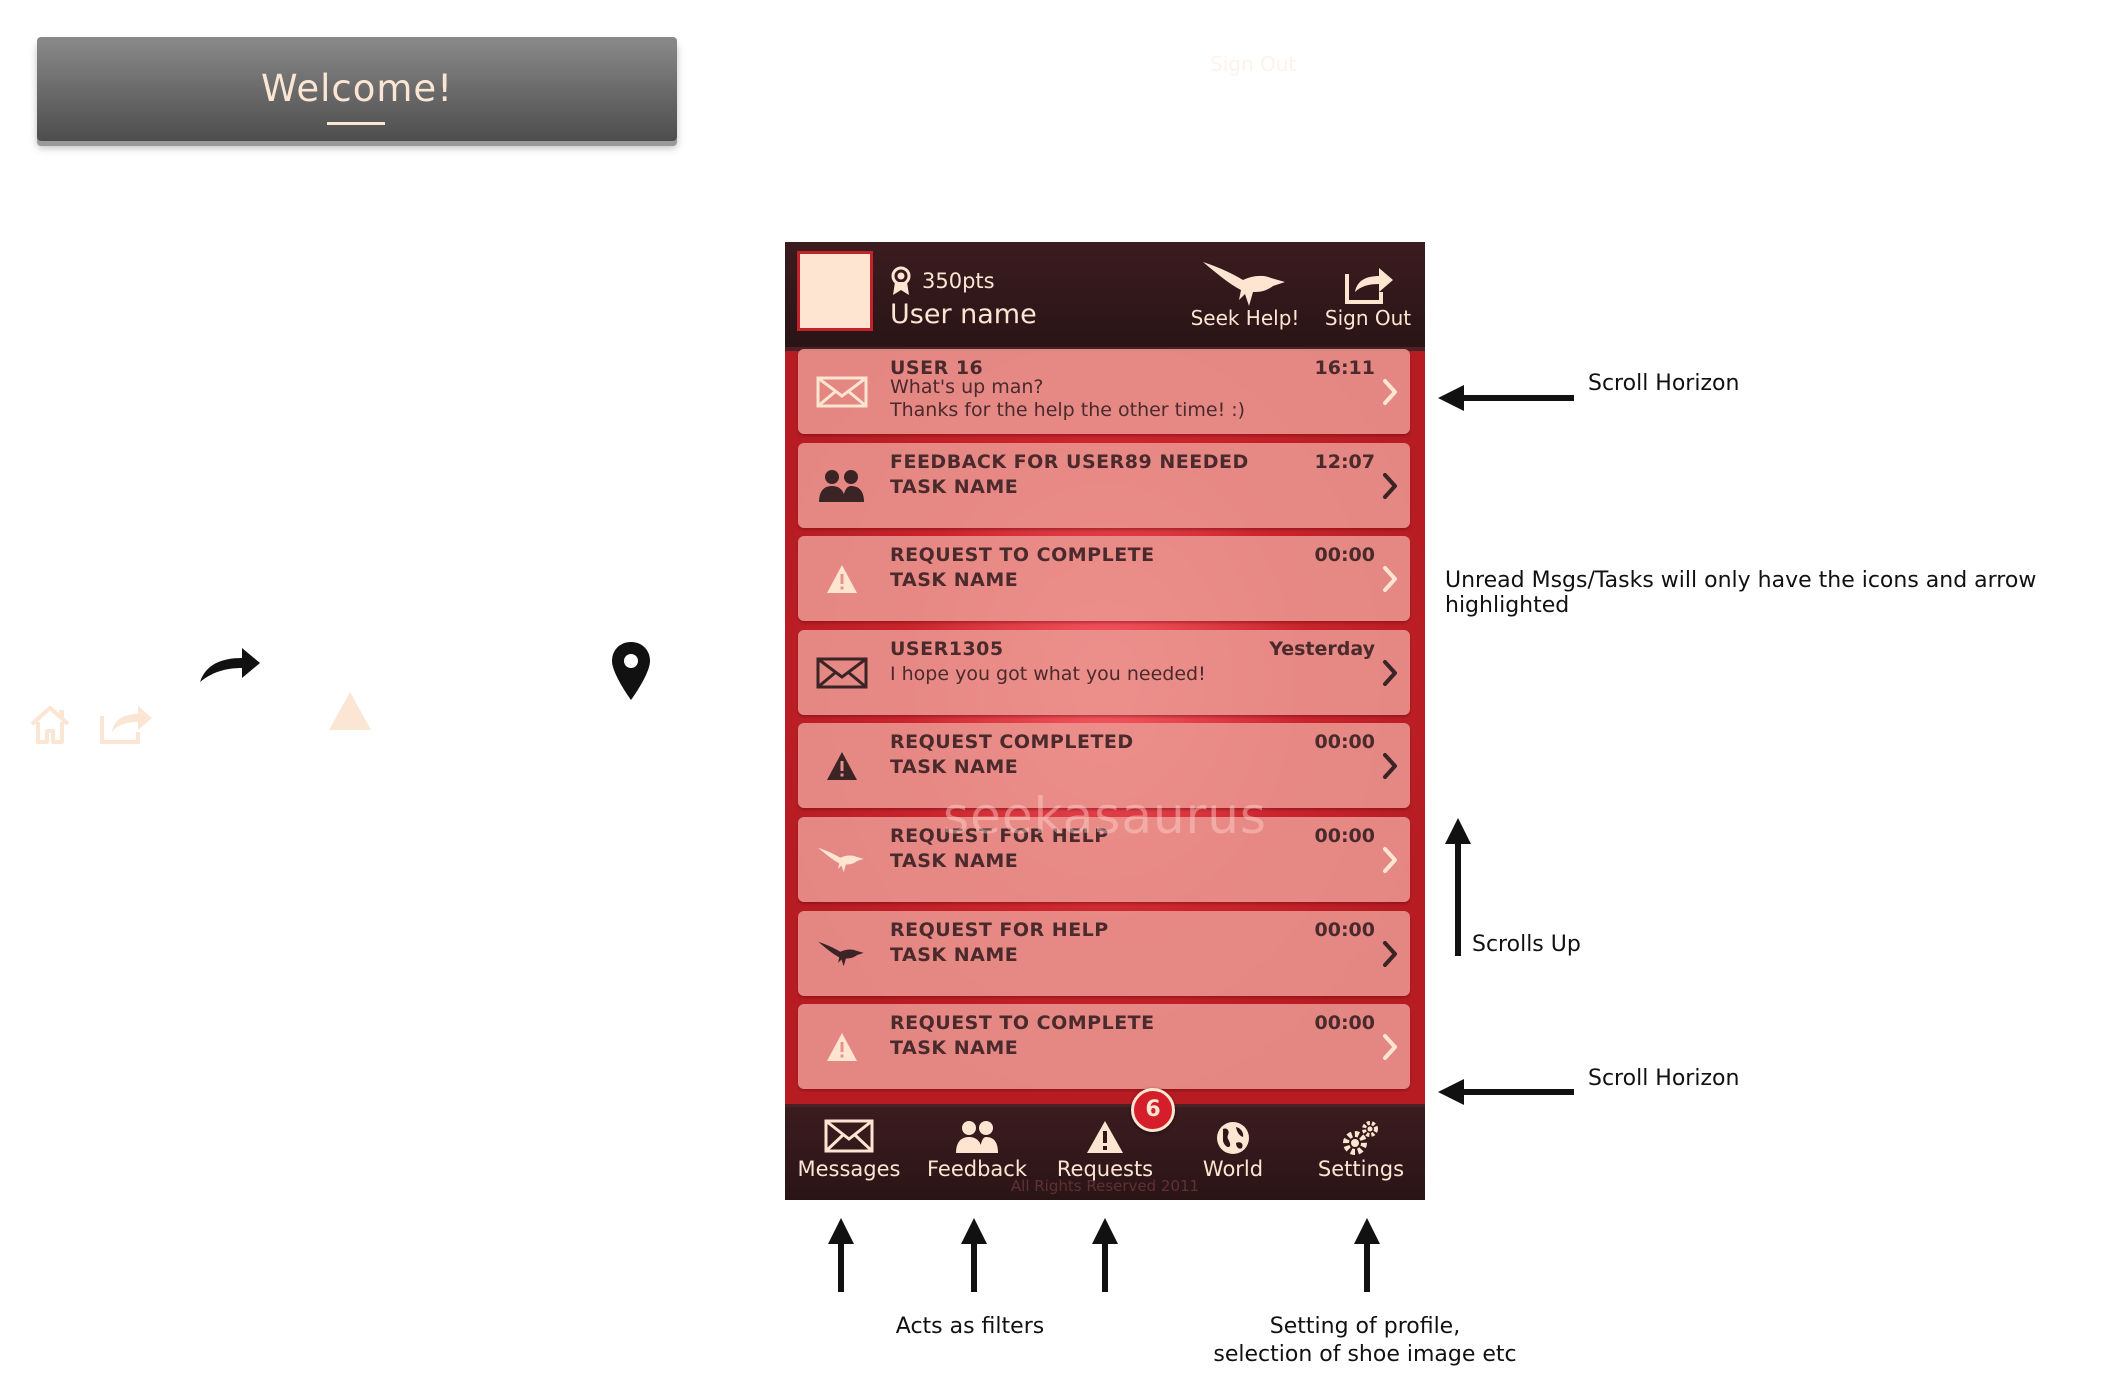 Image resolution: width=2105 pixels, height=1373 pixels. What do you see at coordinates (126, 724) in the screenshot?
I see `share-icon` at bounding box center [126, 724].